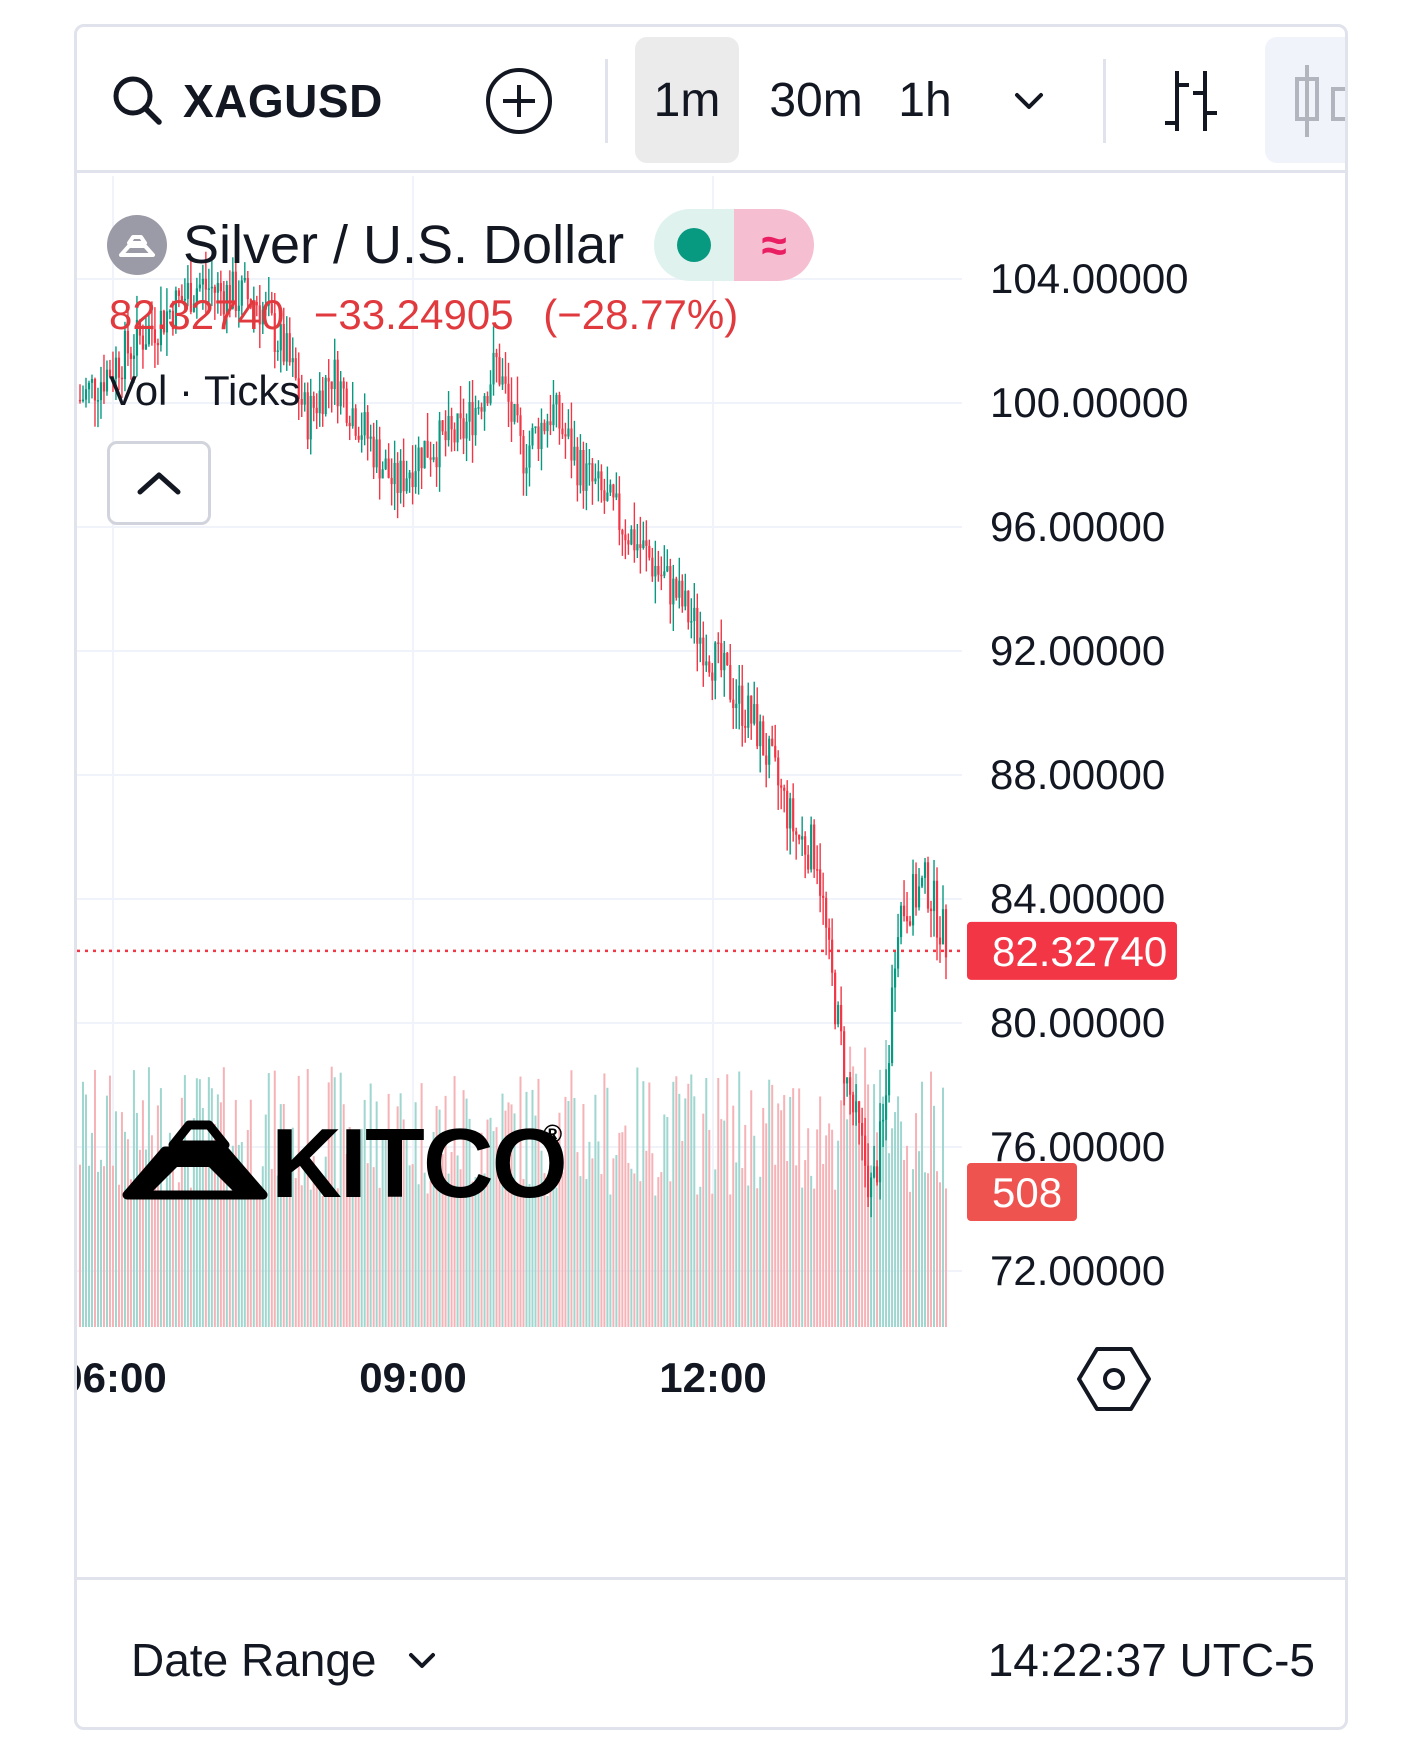 Image resolution: width=1420 pixels, height=1761 pixels. What do you see at coordinates (925, 100) in the screenshot?
I see `timeframe-1h: 1h` at bounding box center [925, 100].